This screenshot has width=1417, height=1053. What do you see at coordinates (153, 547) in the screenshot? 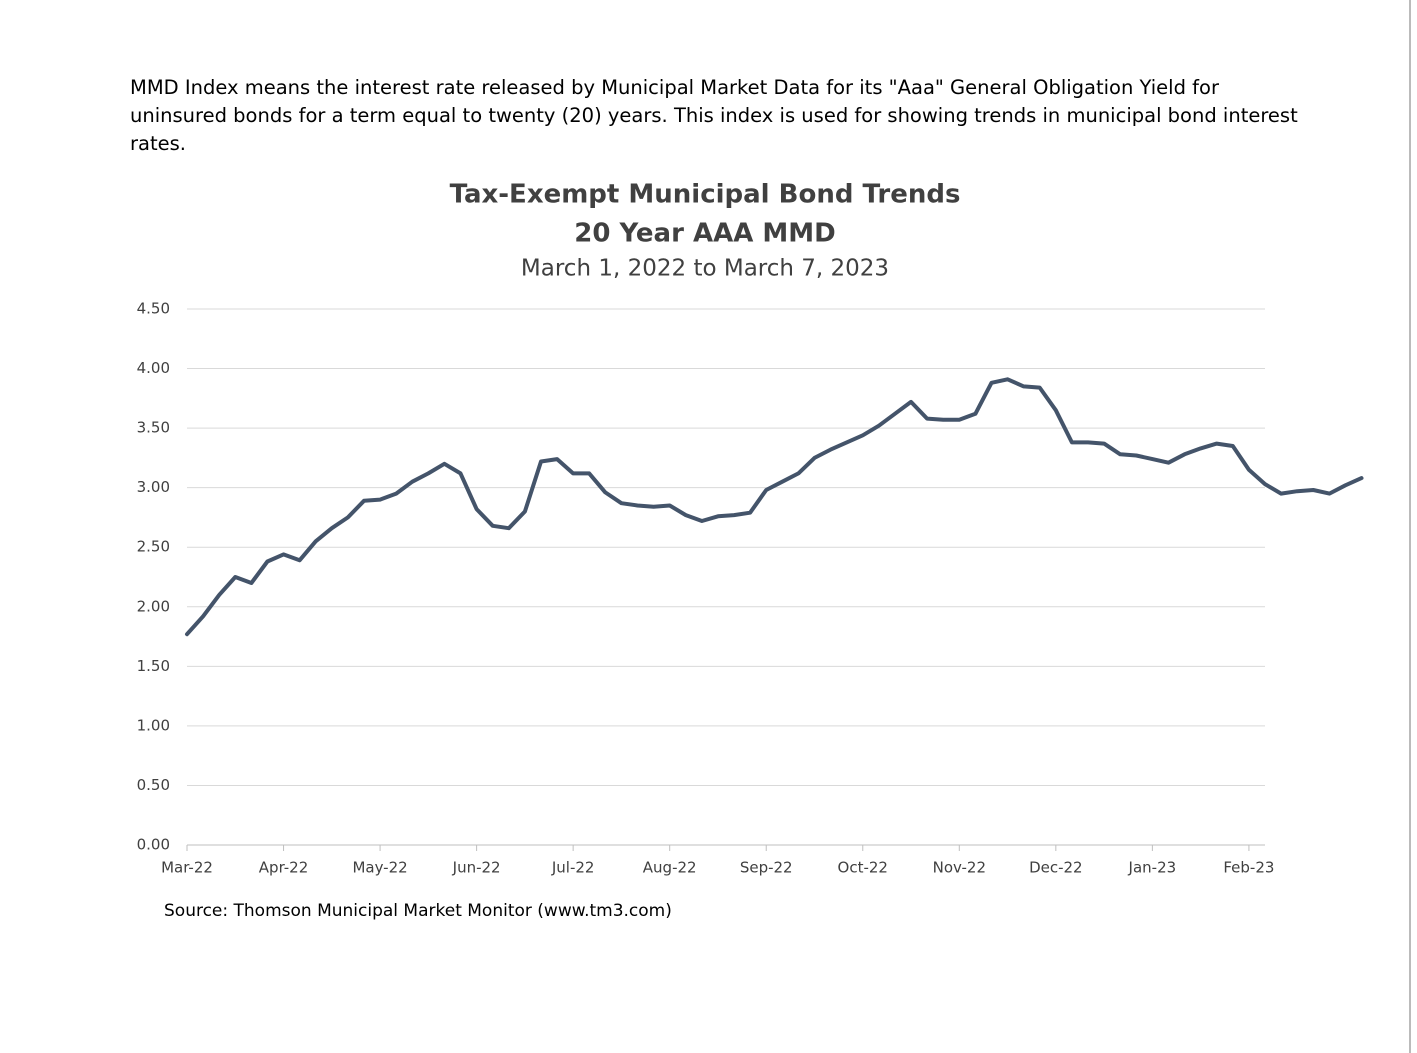
I see `y-tick-label: 2.50` at bounding box center [153, 547].